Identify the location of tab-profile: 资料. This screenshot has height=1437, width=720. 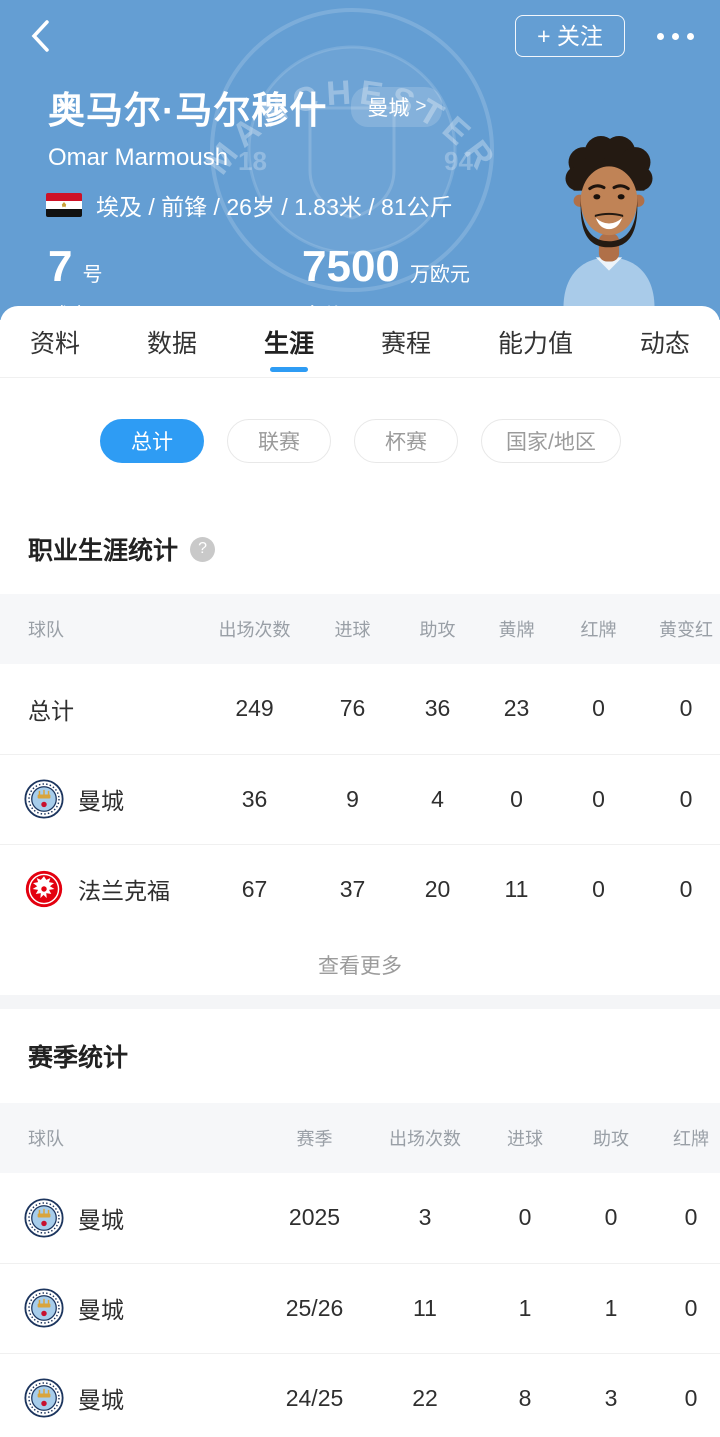
(55, 343).